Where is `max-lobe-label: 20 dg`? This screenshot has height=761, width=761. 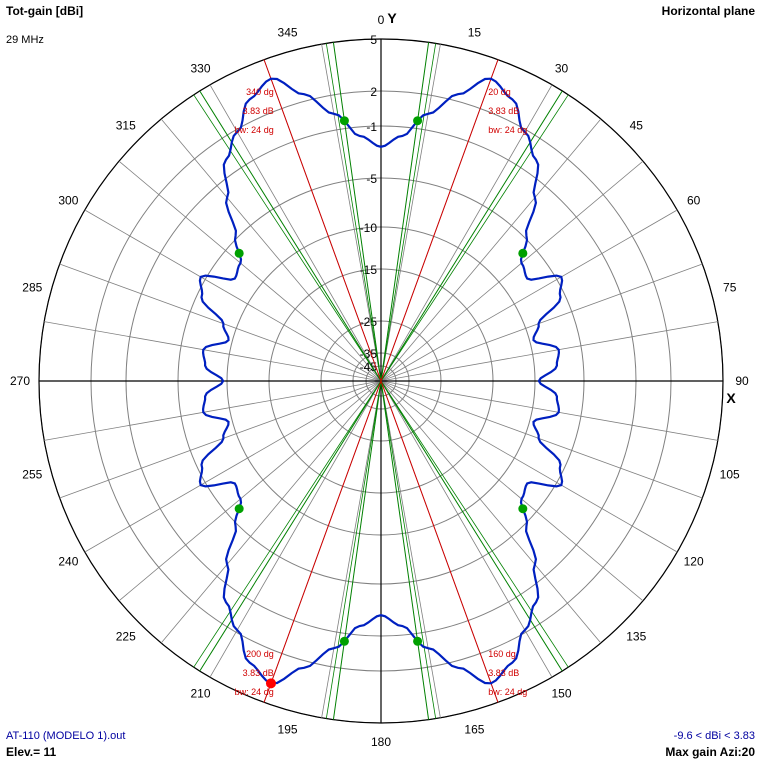 max-lobe-label: 20 dg is located at coordinates (499, 92).